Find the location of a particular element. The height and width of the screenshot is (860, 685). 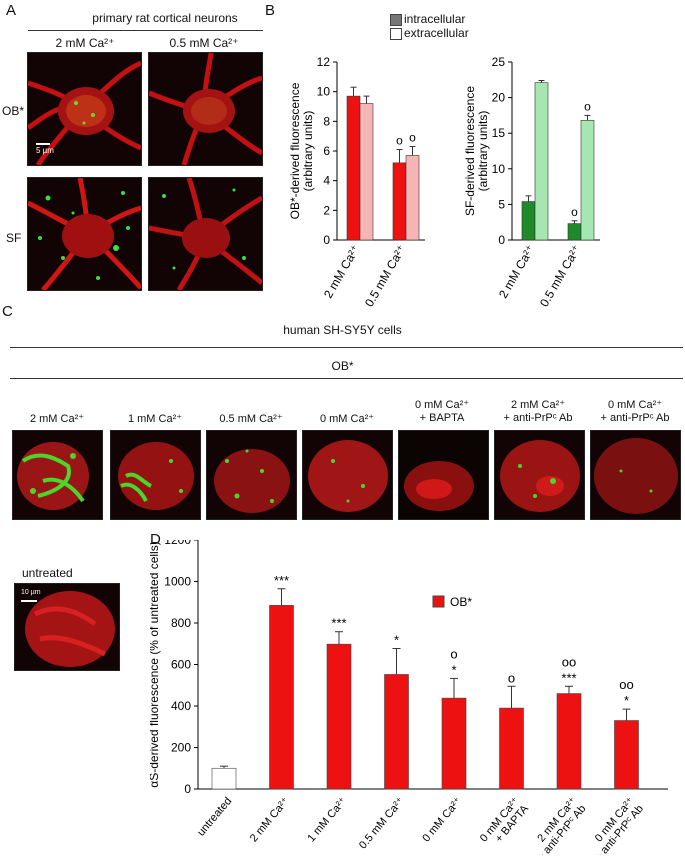

micrograph-cells-0mm-antiprp is located at coordinates (635, 475).